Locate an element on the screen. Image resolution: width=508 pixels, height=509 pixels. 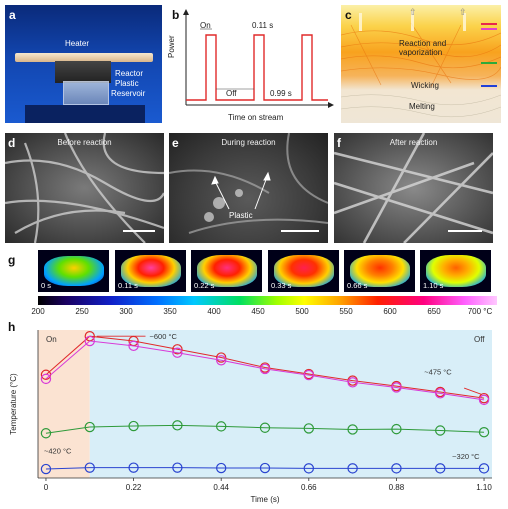
thermal-frame: 0.66 s is located at coordinates (379, 271).